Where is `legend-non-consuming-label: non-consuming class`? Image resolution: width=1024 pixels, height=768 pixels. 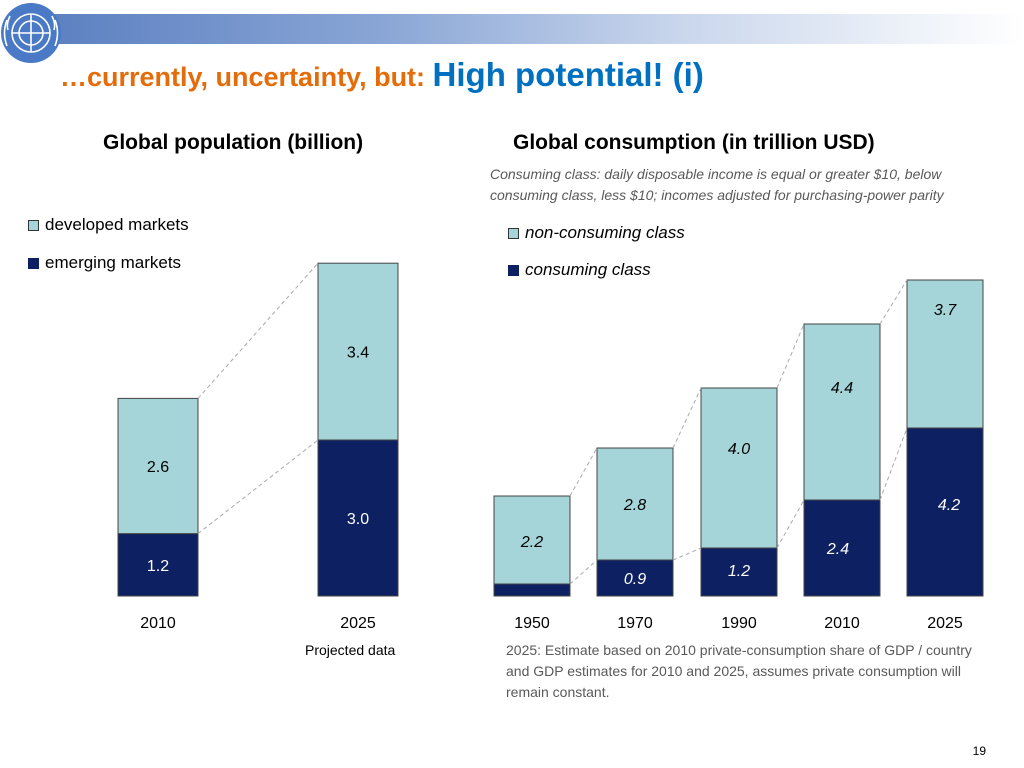
legend-non-consuming-label: non-consuming class is located at coordinates (605, 232).